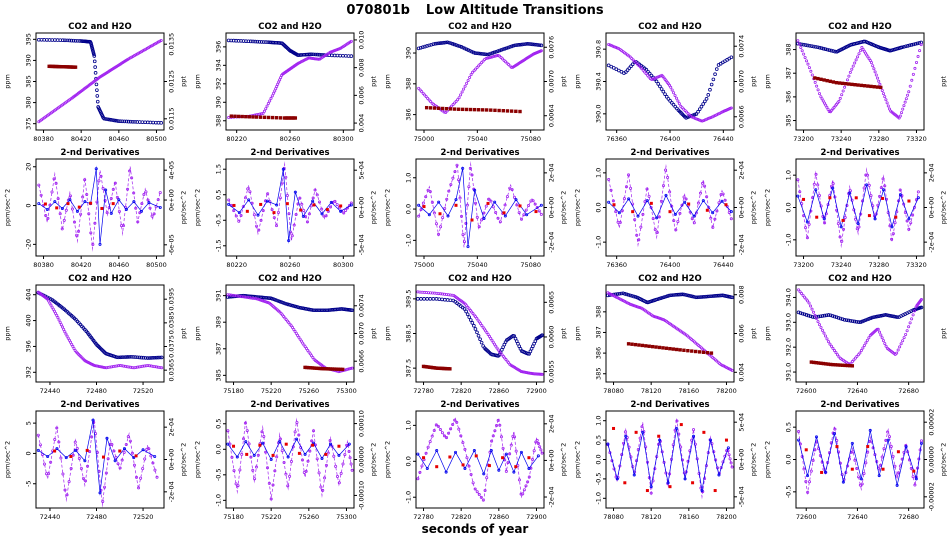 This screenshot has width=950, height=550. I want to click on panel-canvas-r4c2, so click(285, 461).